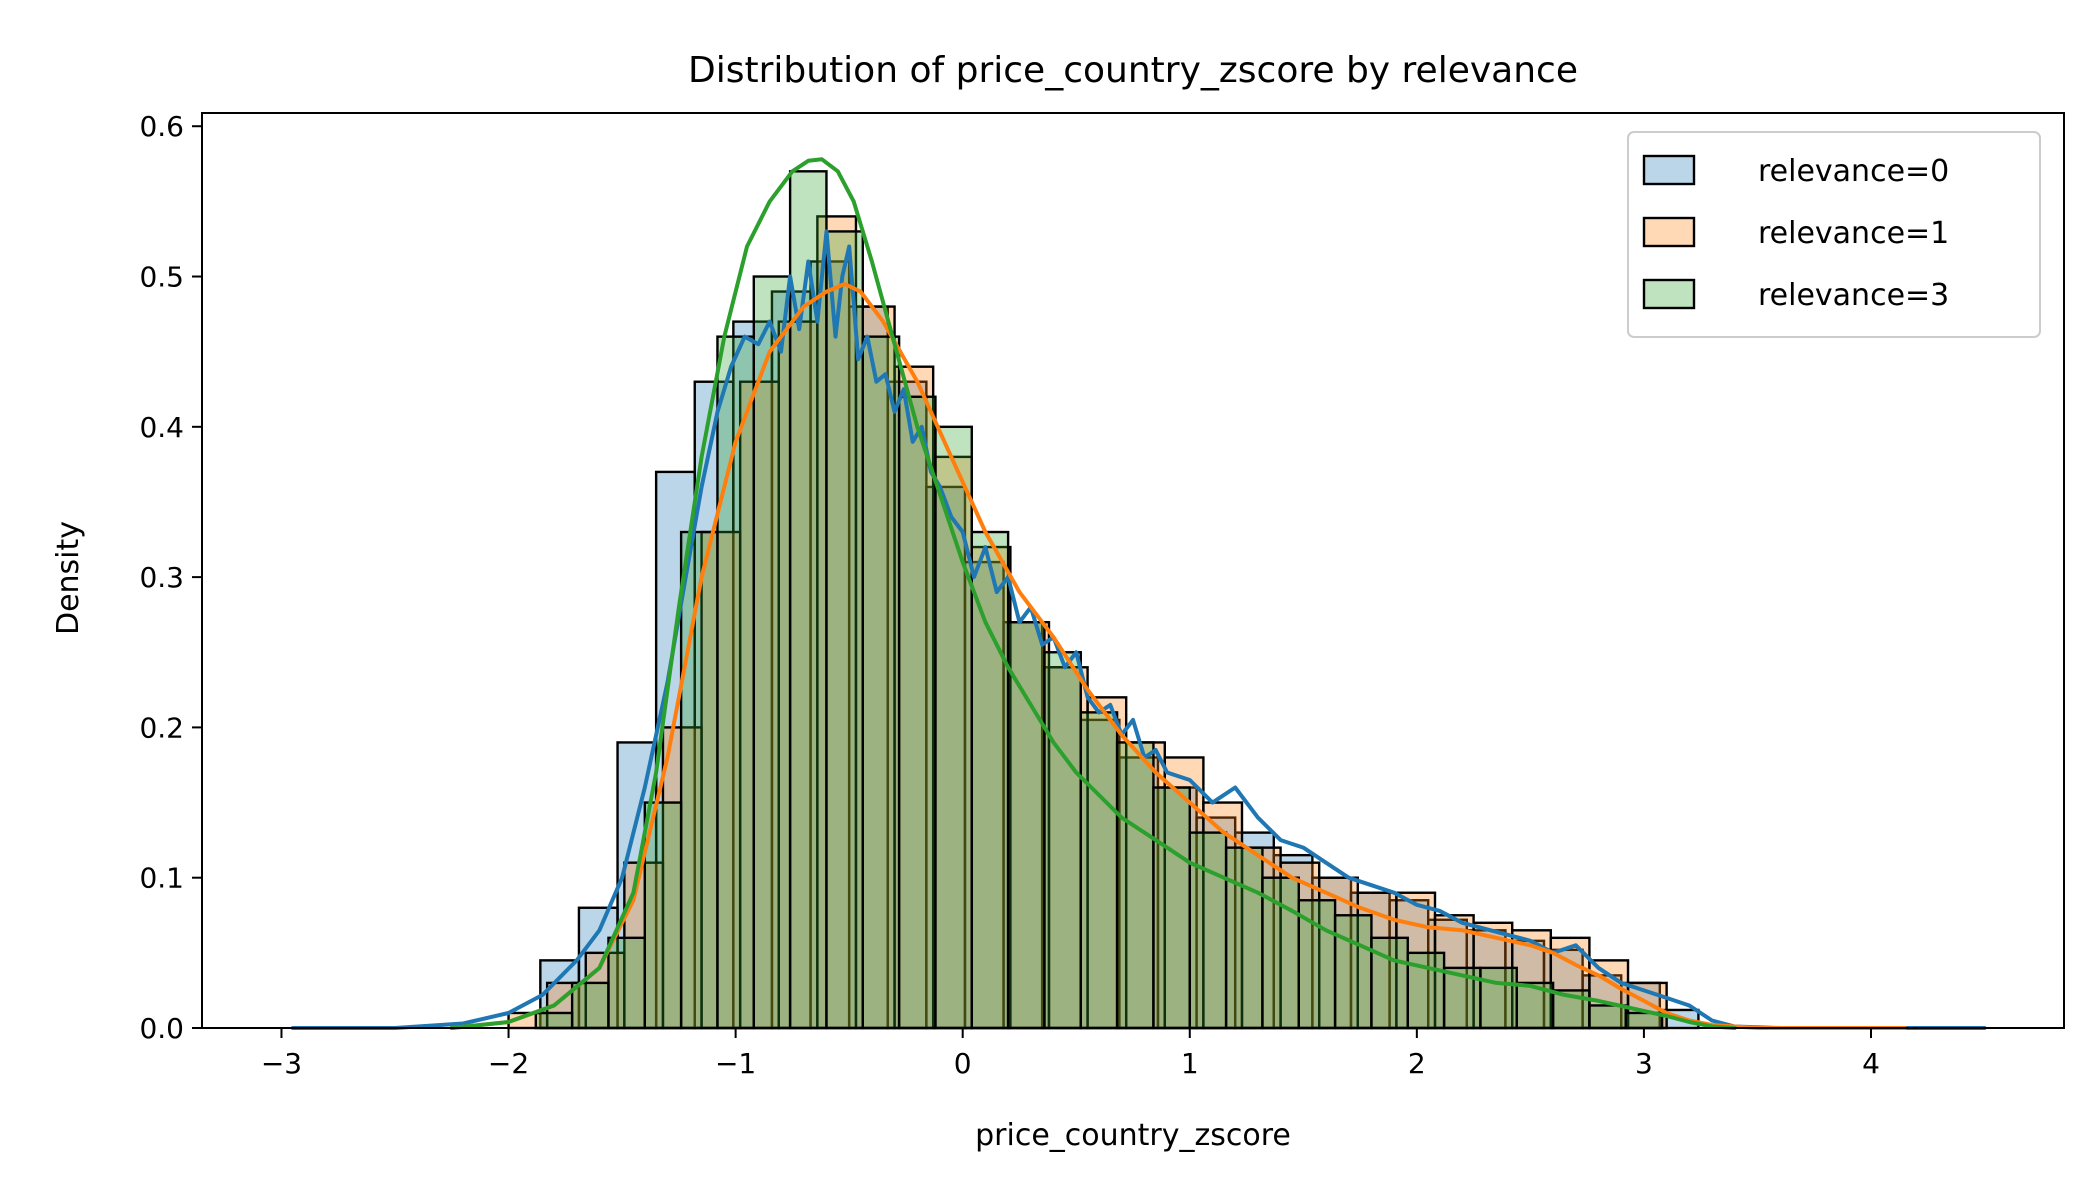  I want to click on y-tick-label: 0.5, so click(161, 277).